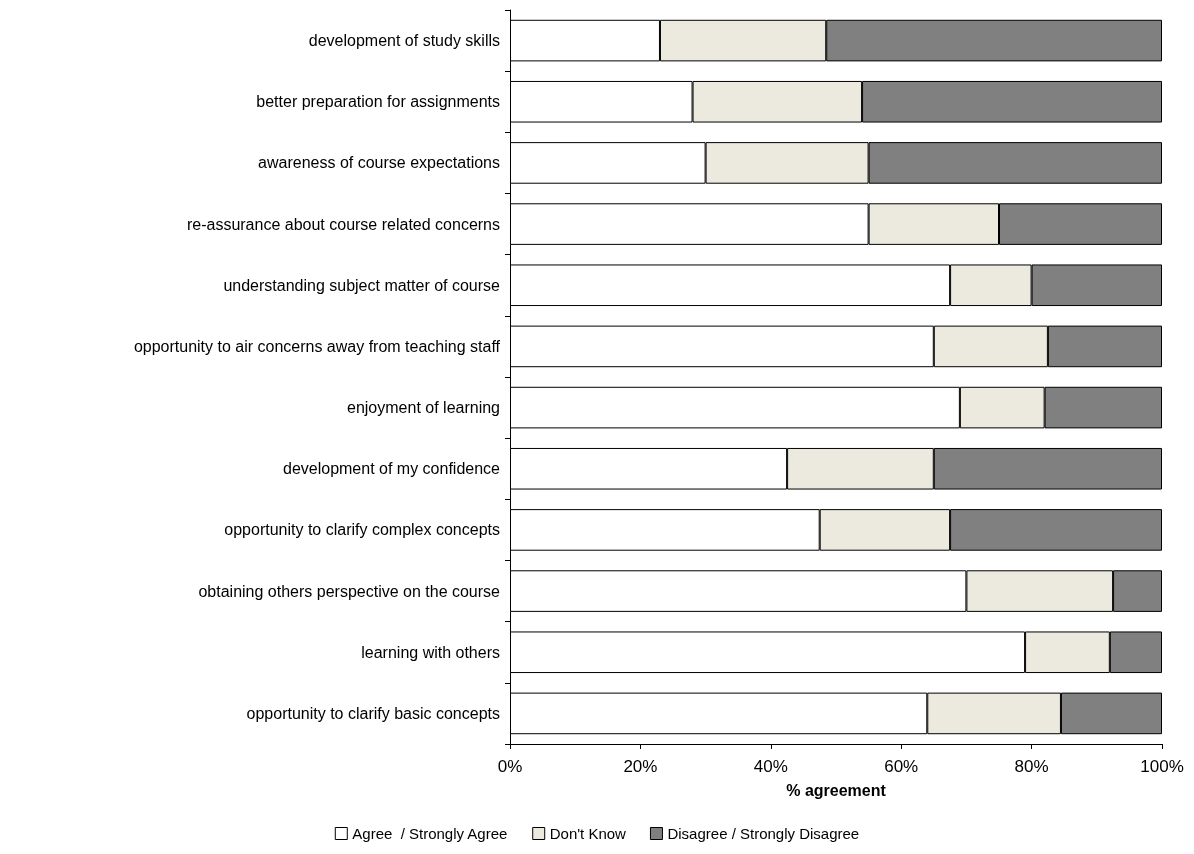 The width and height of the screenshot is (1194, 854). What do you see at coordinates (430, 652) in the screenshot?
I see `y-tick-label: learning with others` at bounding box center [430, 652].